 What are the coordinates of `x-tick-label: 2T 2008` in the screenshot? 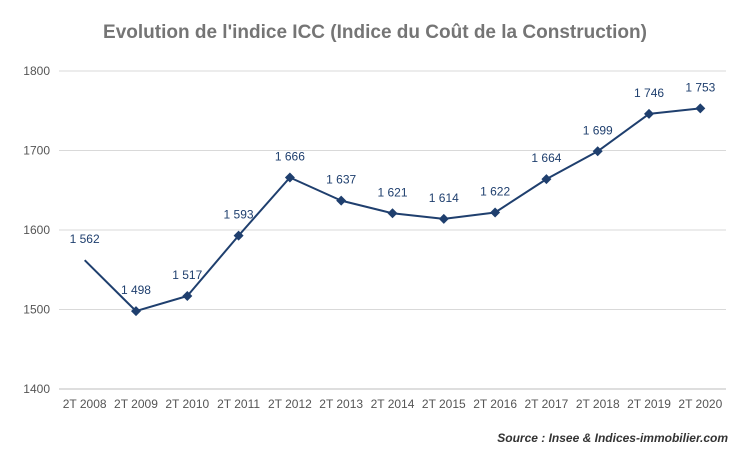 It's located at (85, 404).